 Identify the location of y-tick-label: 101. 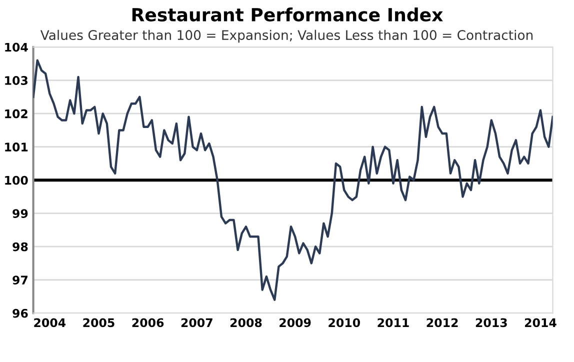
(16, 147).